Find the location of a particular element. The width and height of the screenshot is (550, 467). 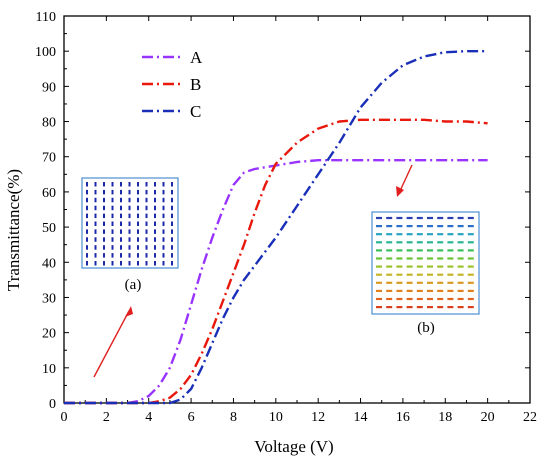

x-tick-label: 10 is located at coordinates (276, 417).